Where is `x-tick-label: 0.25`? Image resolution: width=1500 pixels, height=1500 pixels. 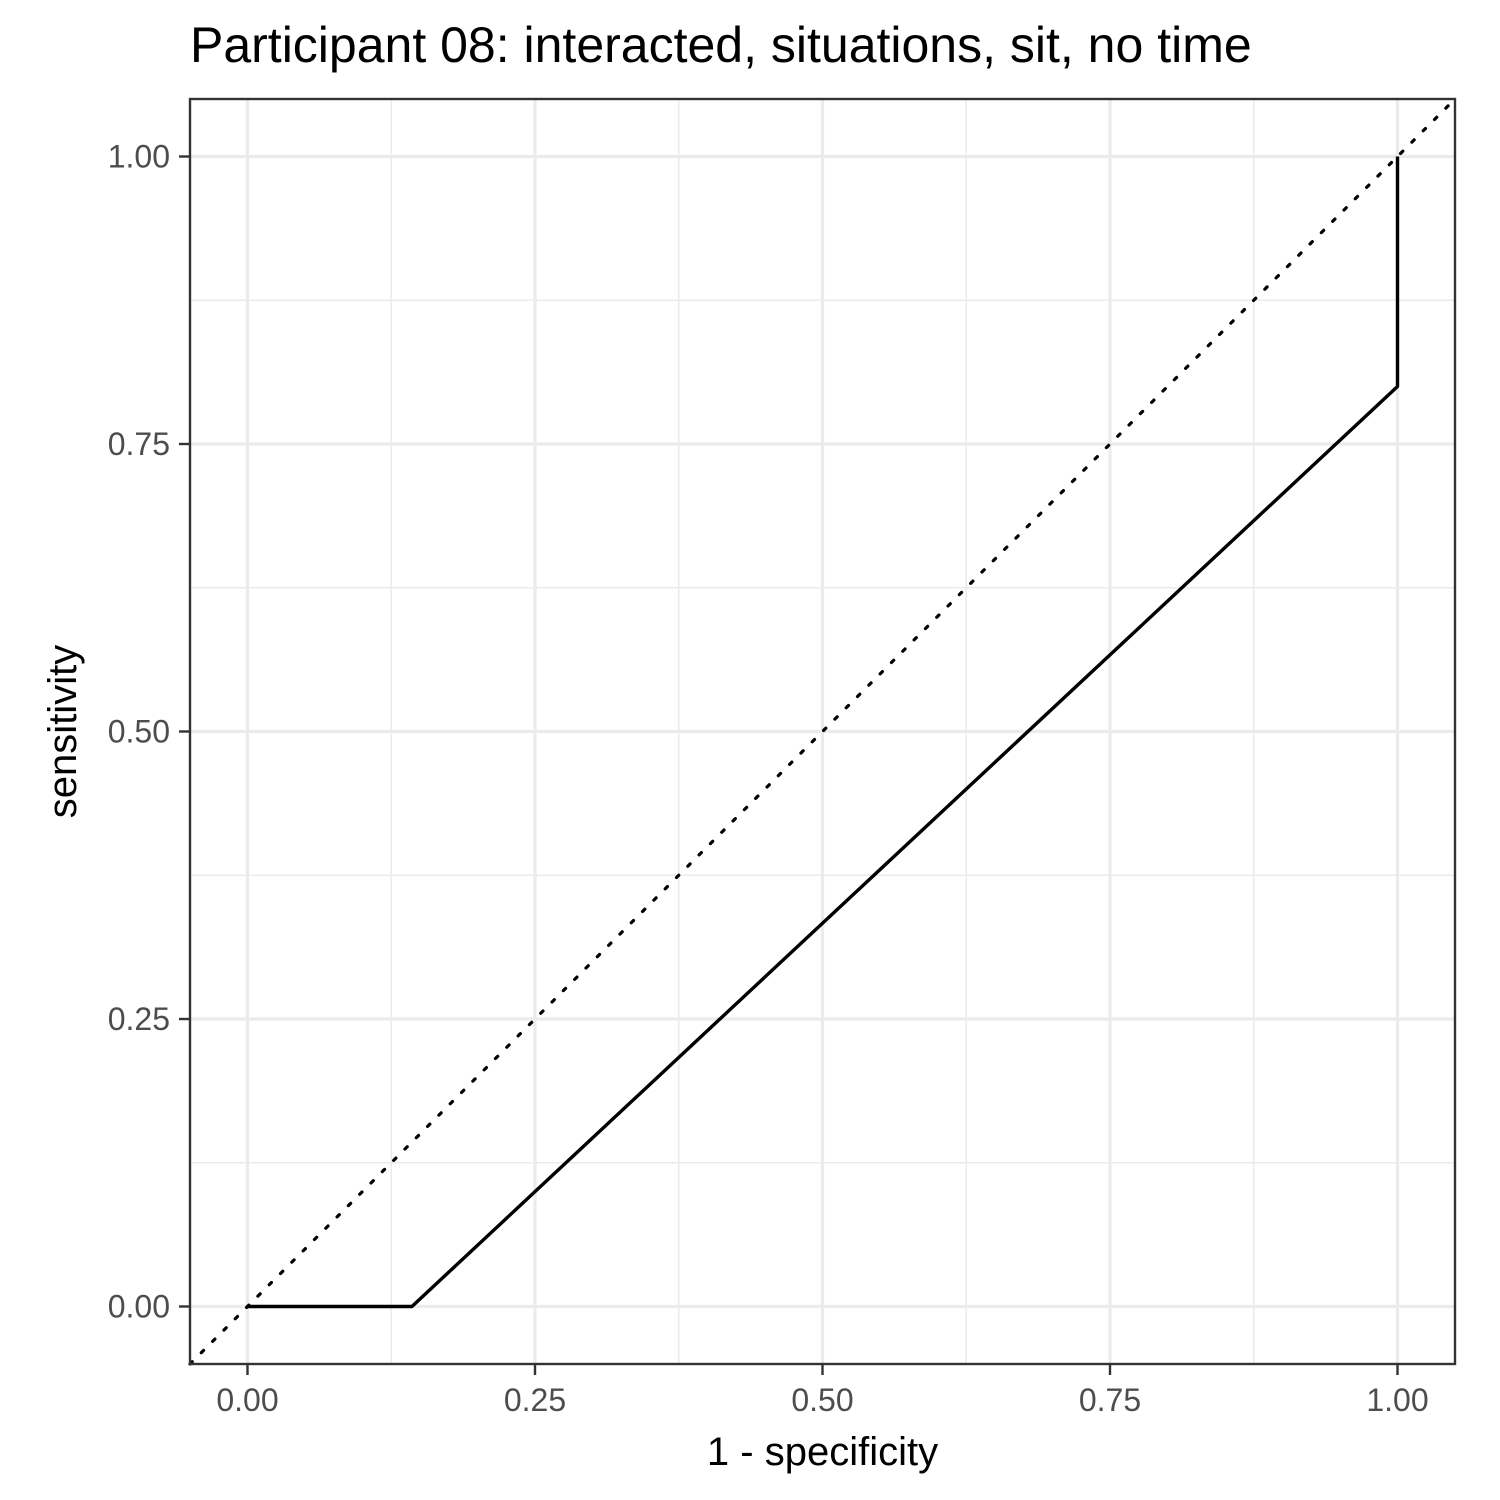 x-tick-label: 0.25 is located at coordinates (535, 1400).